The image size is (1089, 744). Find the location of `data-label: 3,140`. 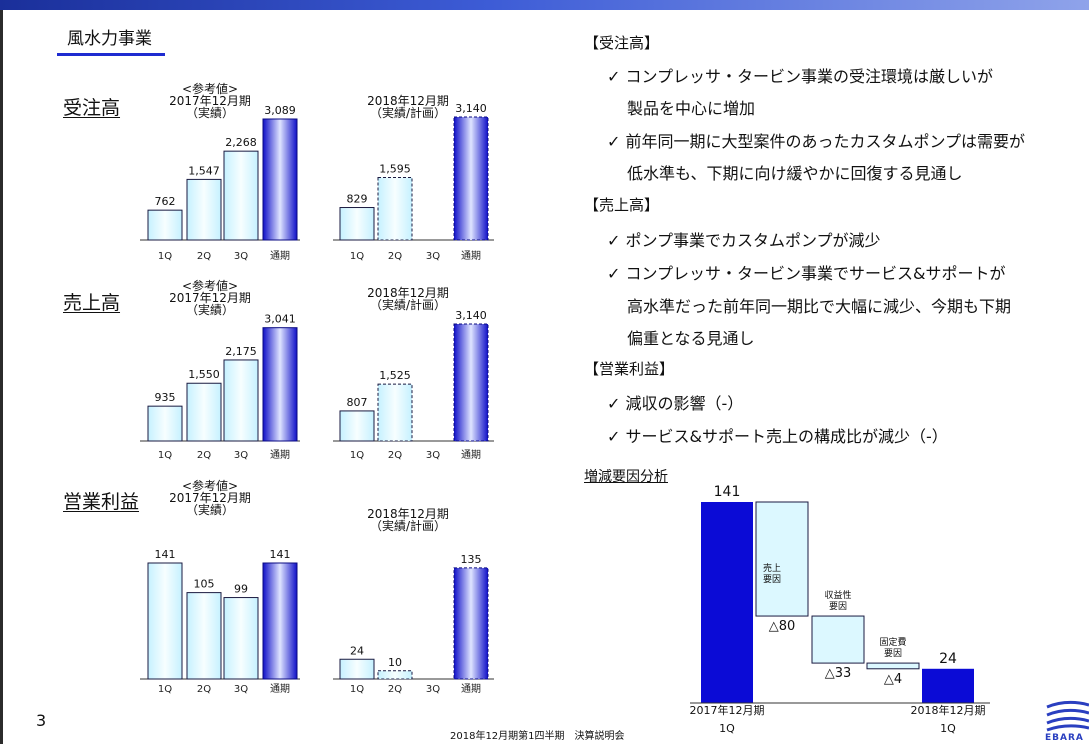

data-label: 3,140 is located at coordinates (471, 315).